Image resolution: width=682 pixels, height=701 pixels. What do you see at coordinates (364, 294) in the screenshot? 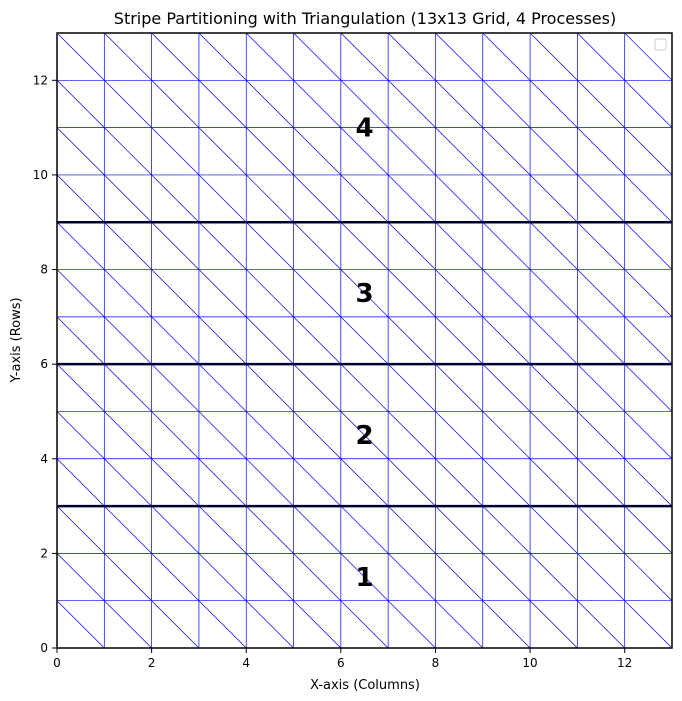
I see `region-label-3: 3` at bounding box center [364, 294].